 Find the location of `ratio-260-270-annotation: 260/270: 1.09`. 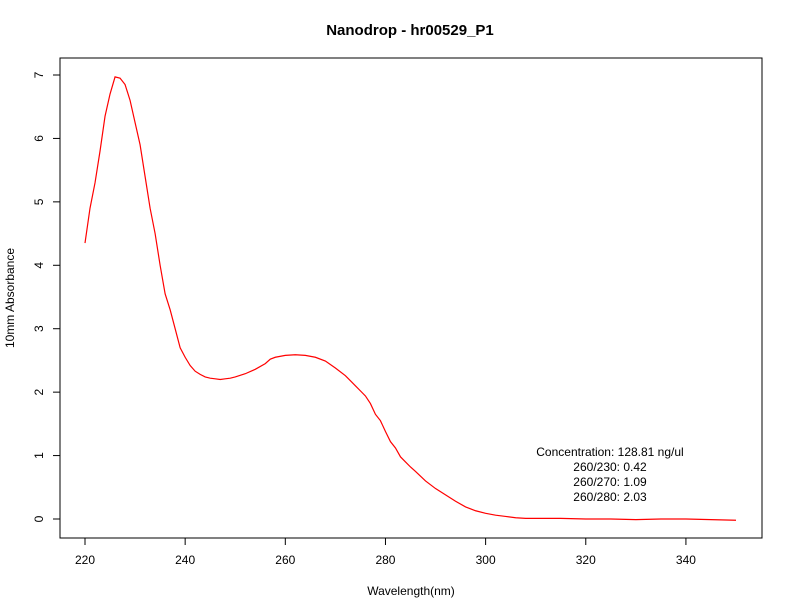

ratio-260-270-annotation: 260/270: 1.09 is located at coordinates (610, 482).